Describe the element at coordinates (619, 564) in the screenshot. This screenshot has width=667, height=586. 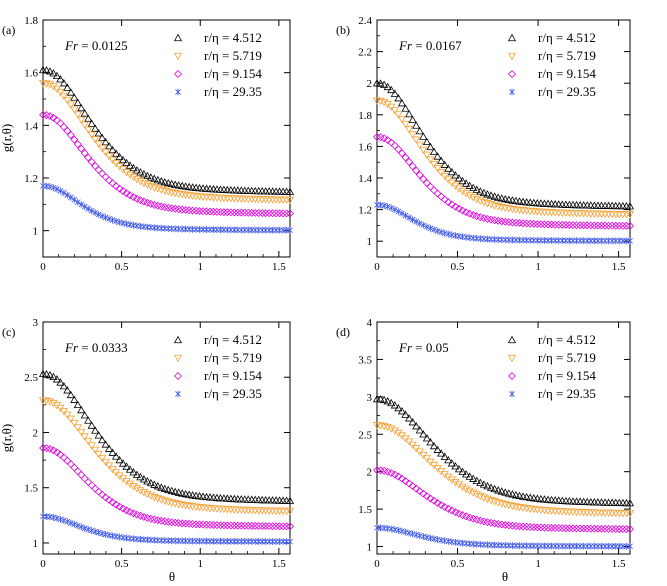
I see `x-tick-label: 1.5` at that location.